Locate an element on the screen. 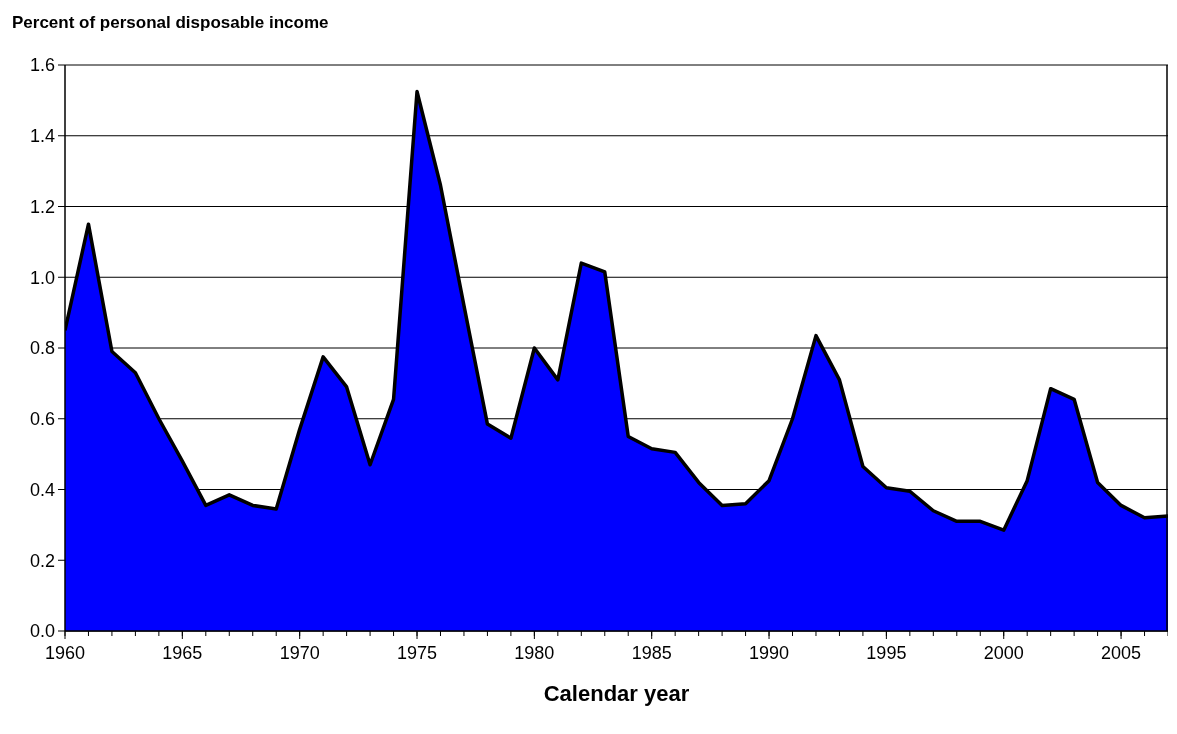  x-tick-label: 1985 is located at coordinates (651, 653).